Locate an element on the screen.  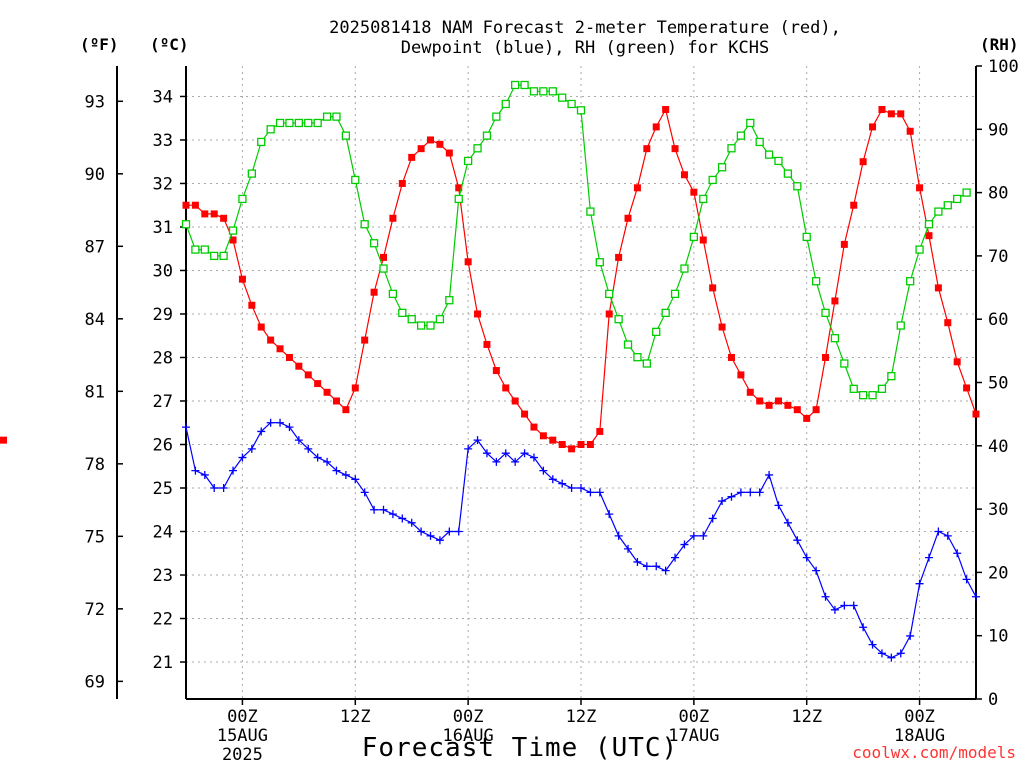
rh-tick-label: 50 is located at coordinates (998, 384).